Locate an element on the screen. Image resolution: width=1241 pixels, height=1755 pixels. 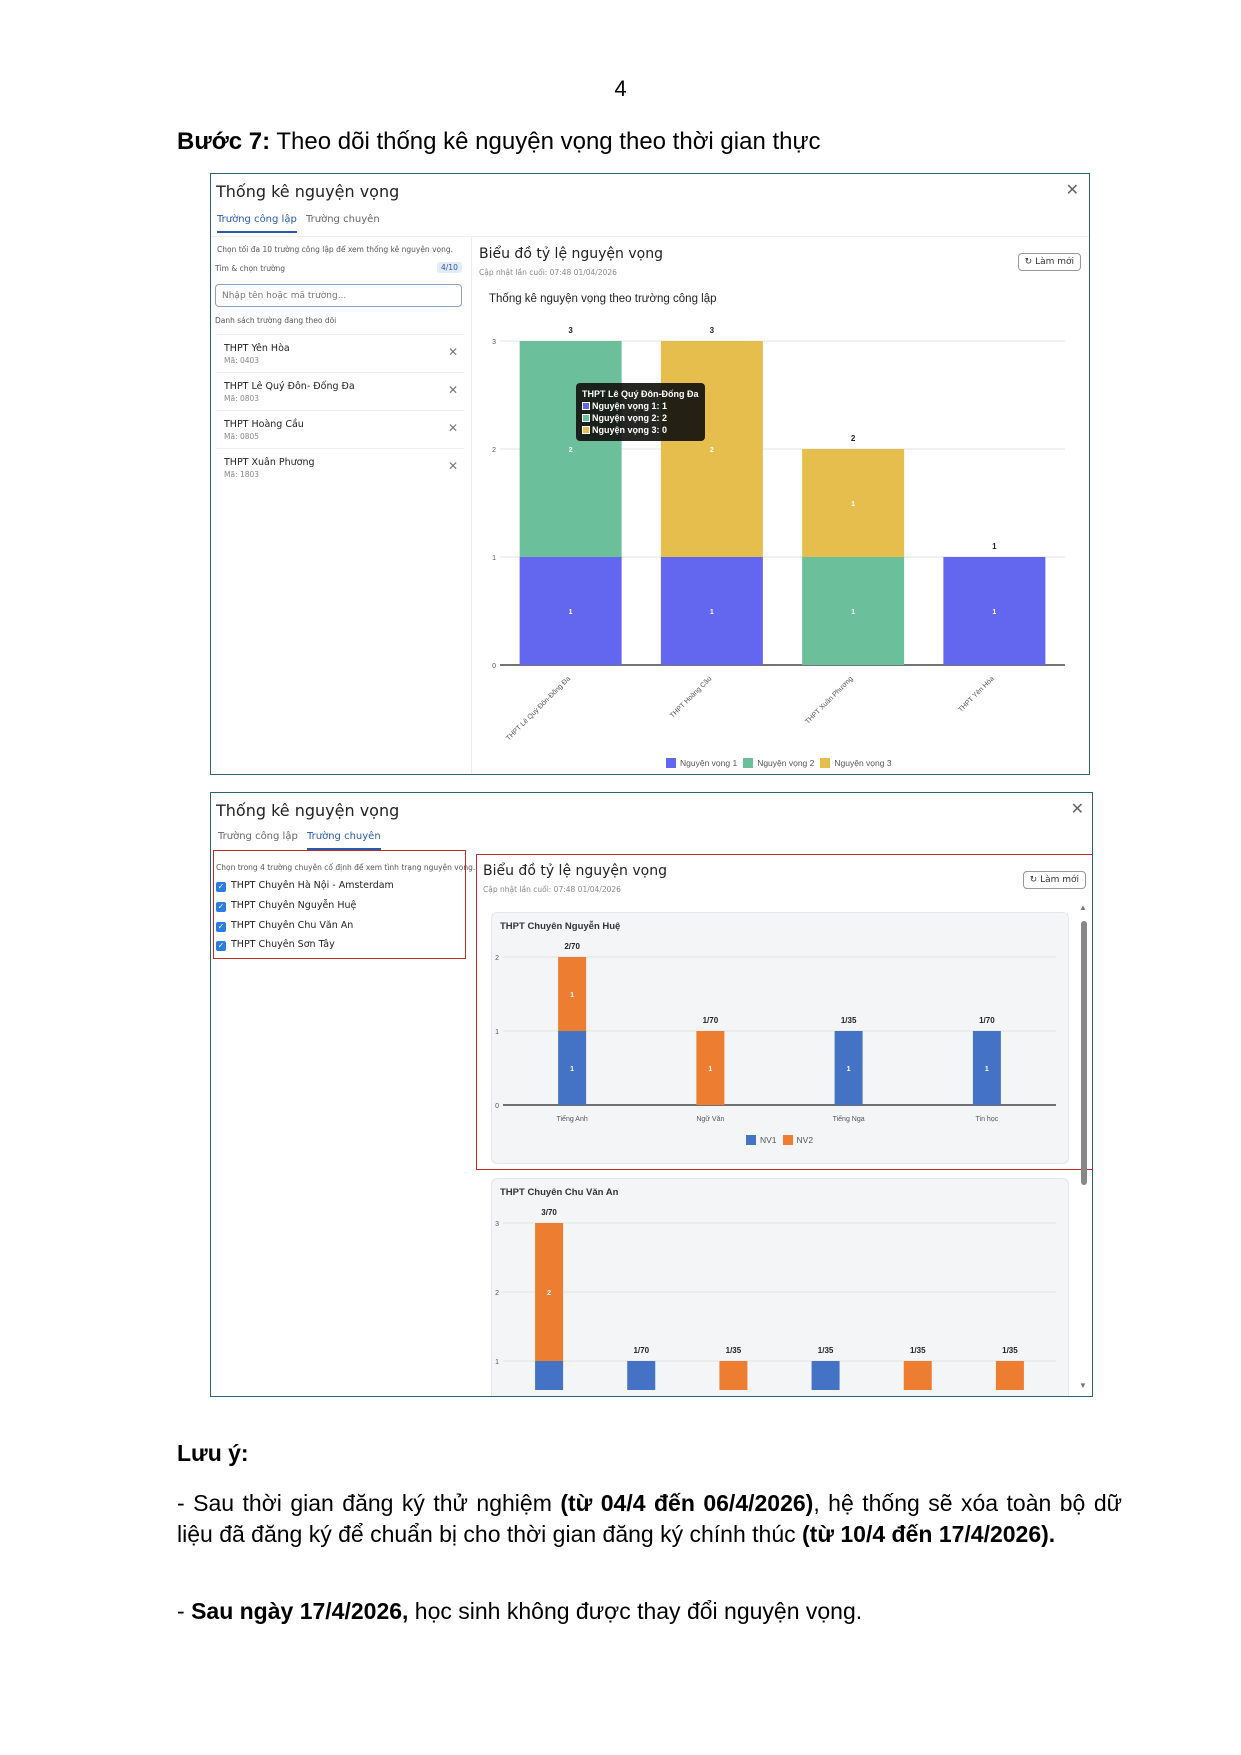
list-label: Danh sách trường đang theo dõi is located at coordinates (276, 320).